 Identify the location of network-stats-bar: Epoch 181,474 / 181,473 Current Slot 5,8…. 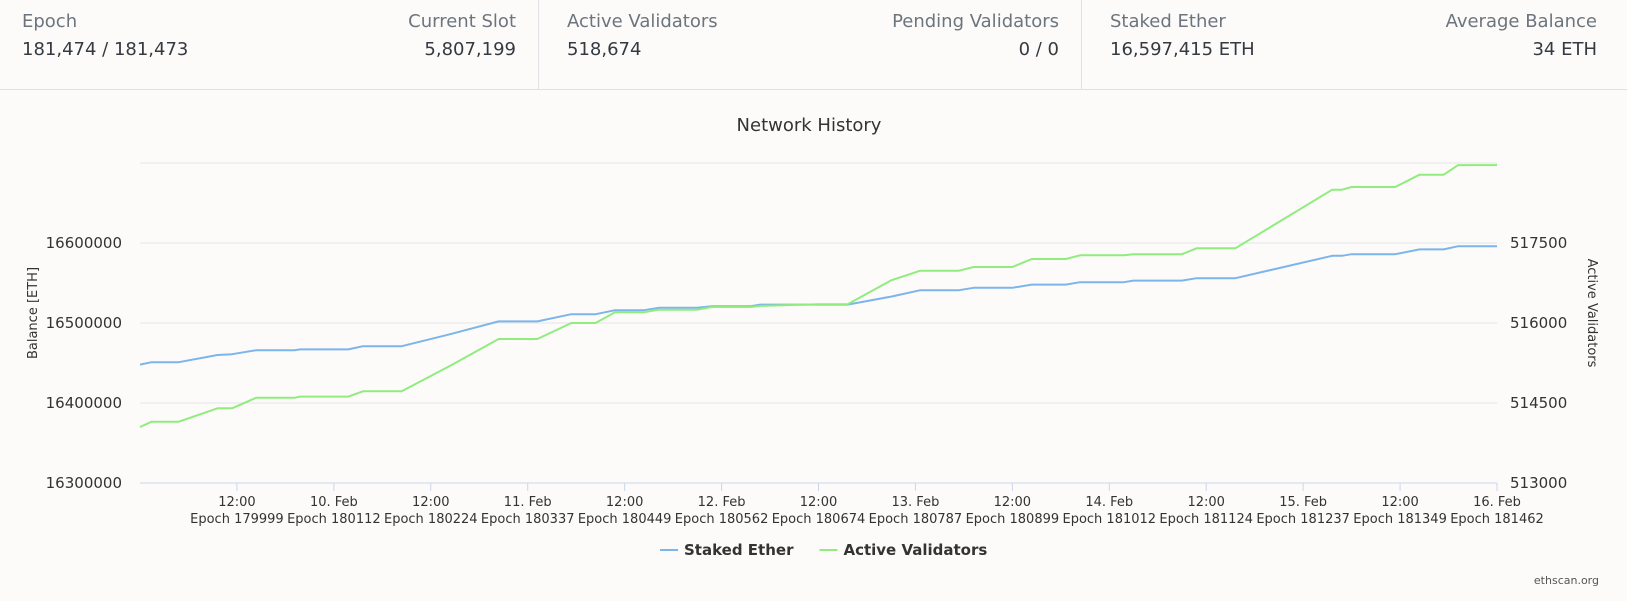
(813, 45).